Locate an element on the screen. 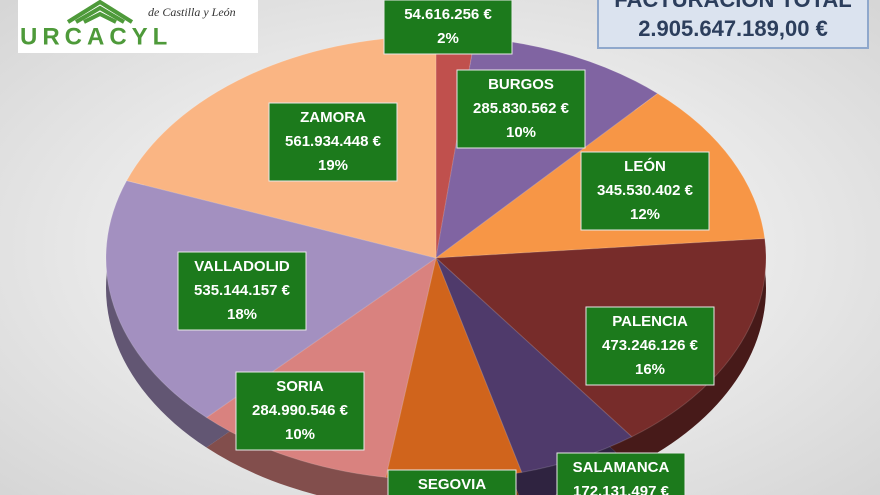  slice-label: 345.530.402 € is located at coordinates (645, 190).